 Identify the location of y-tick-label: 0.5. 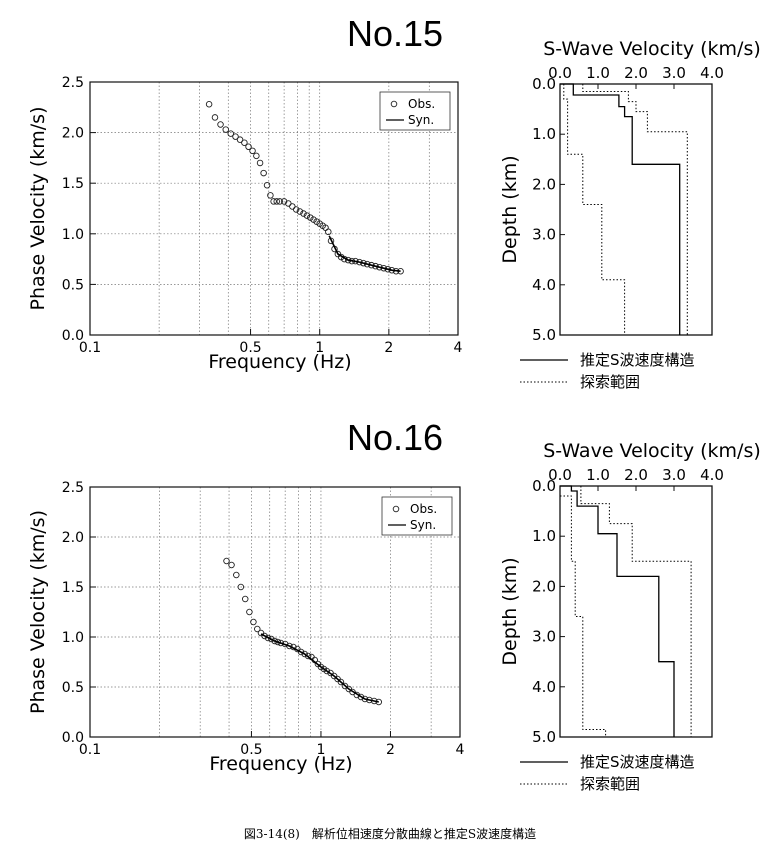
(73, 688).